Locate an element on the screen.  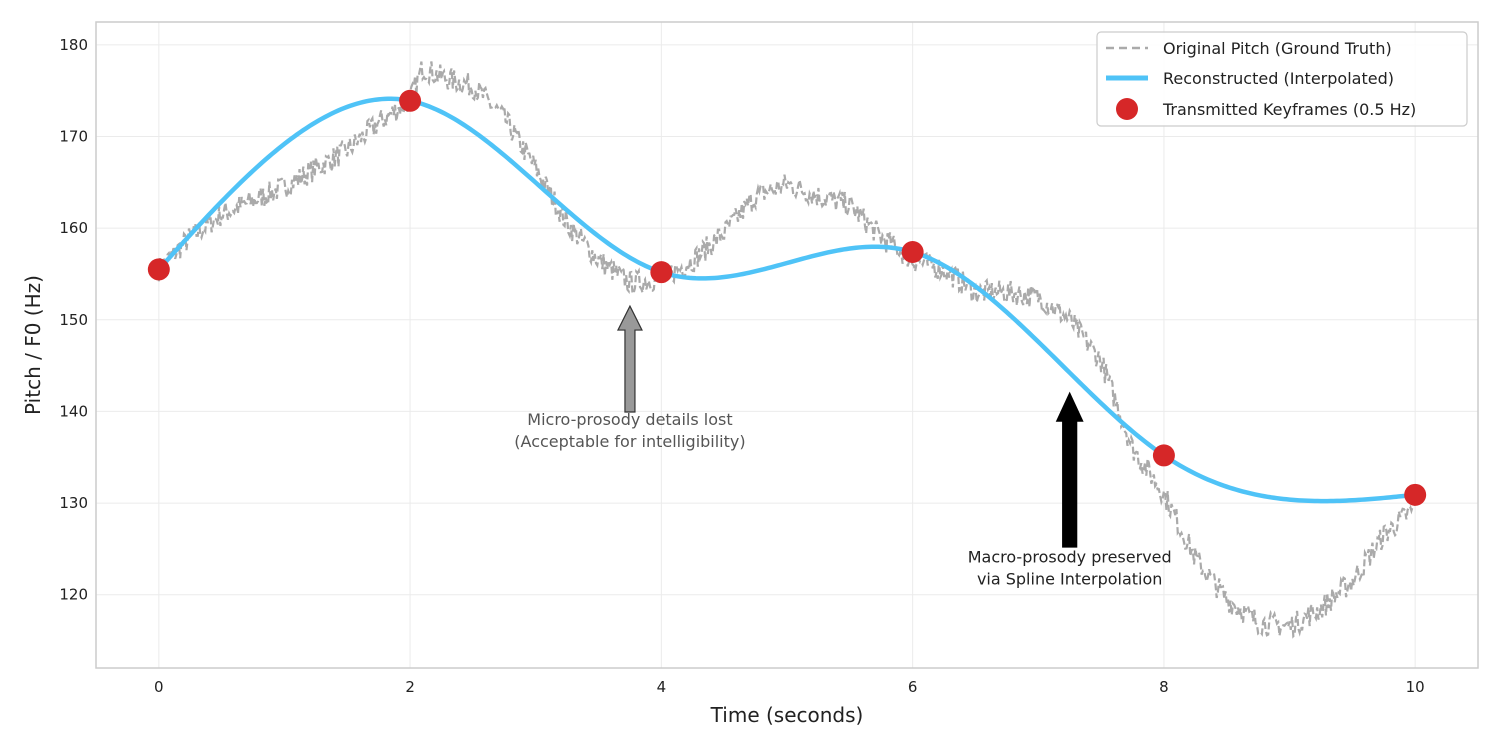
y-tick-label: 160 is located at coordinates (73, 228).